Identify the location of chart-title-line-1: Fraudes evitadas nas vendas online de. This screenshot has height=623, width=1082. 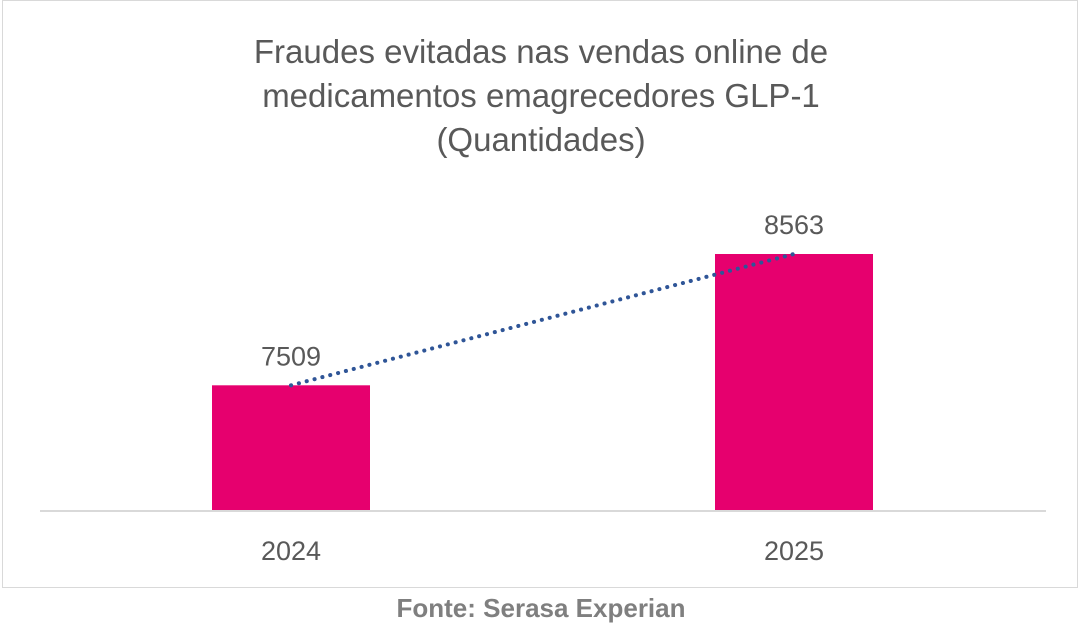
(541, 51).